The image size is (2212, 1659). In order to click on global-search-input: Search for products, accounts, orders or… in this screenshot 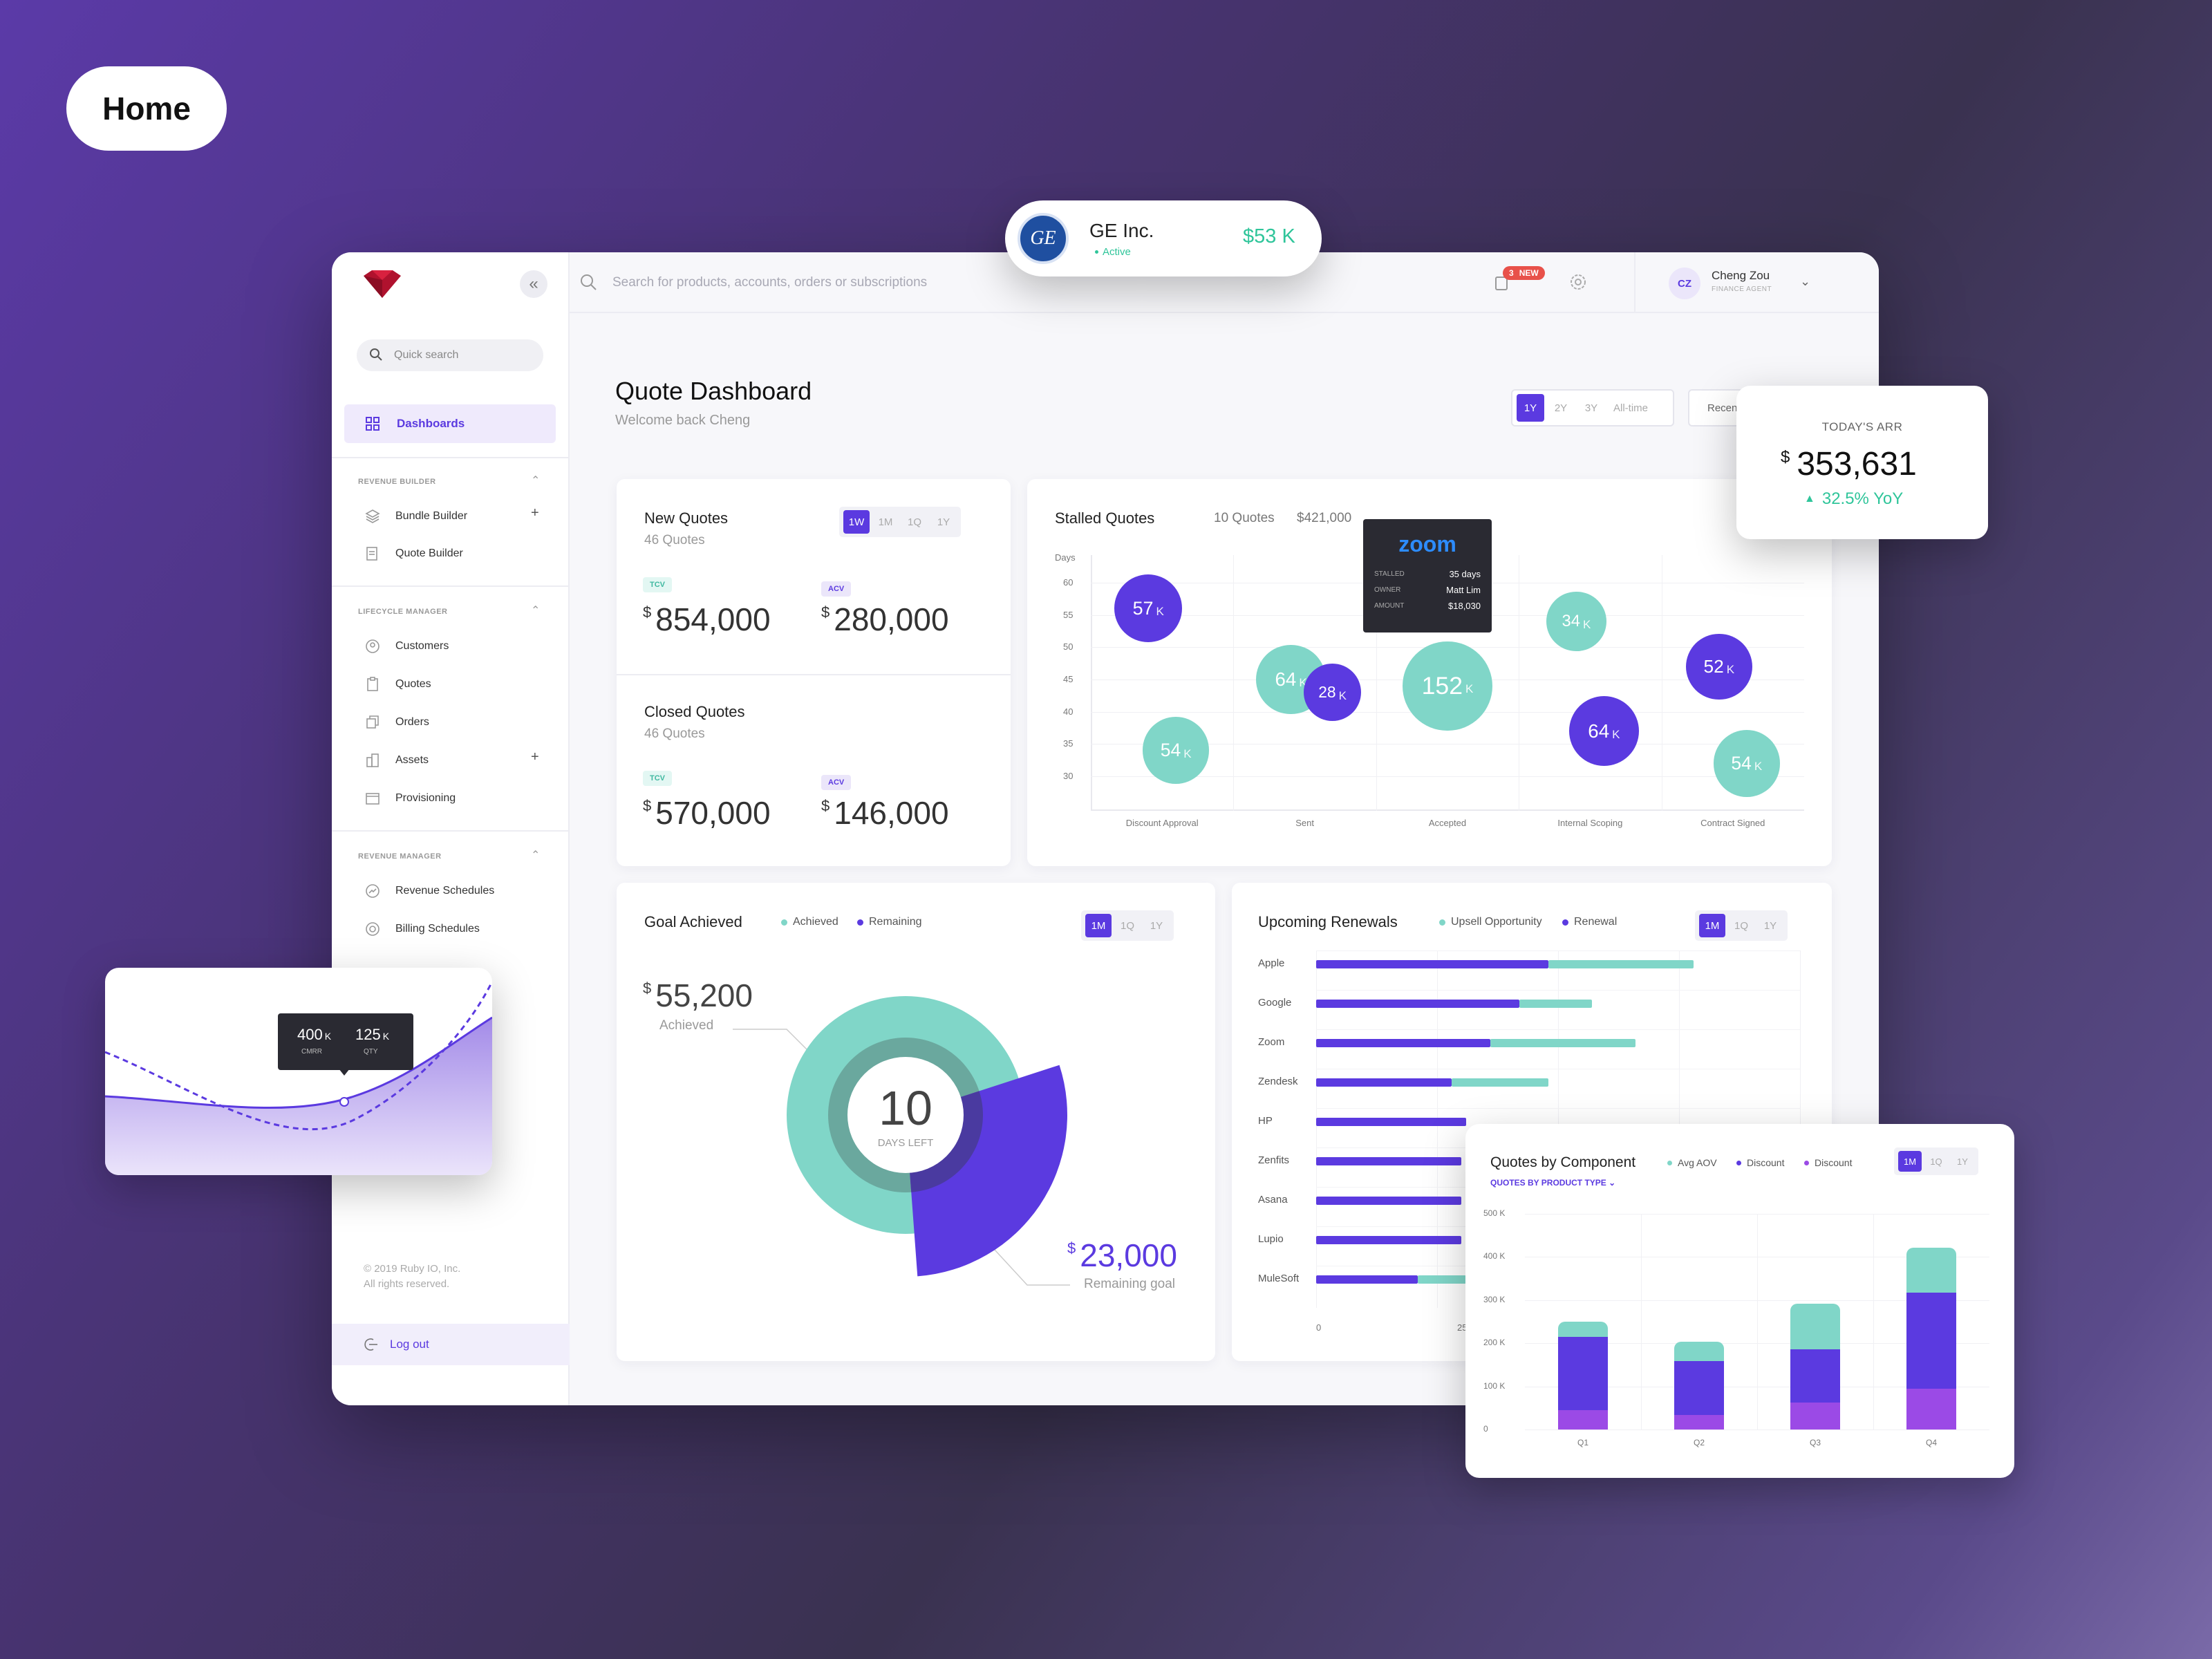, I will do `click(770, 282)`.